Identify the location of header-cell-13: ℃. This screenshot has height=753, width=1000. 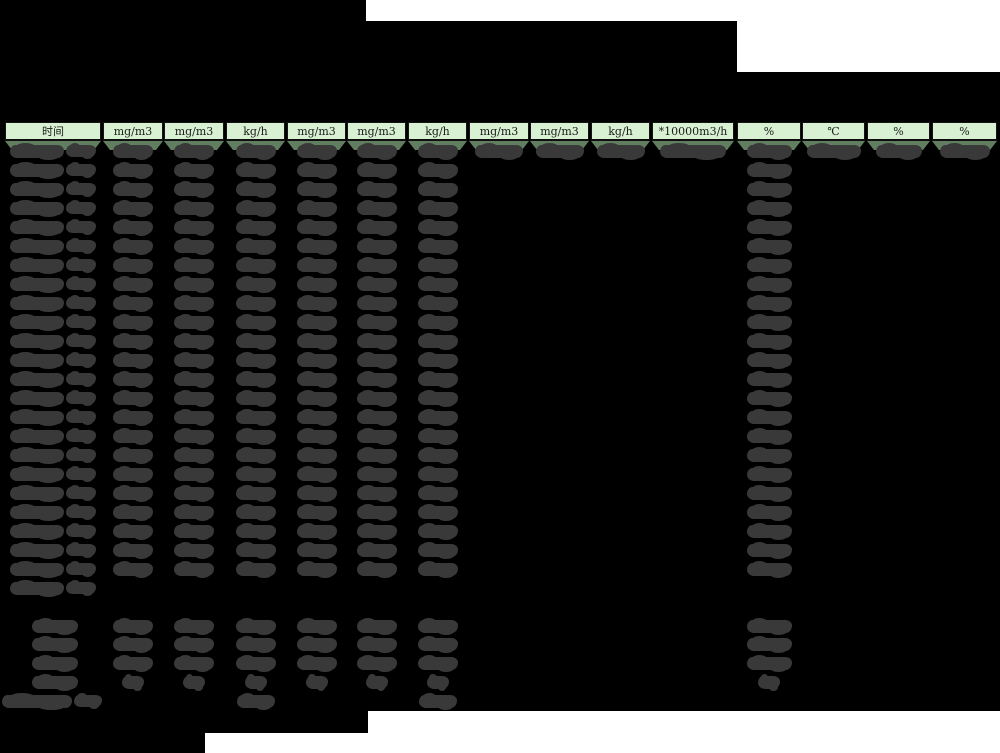
(833, 131).